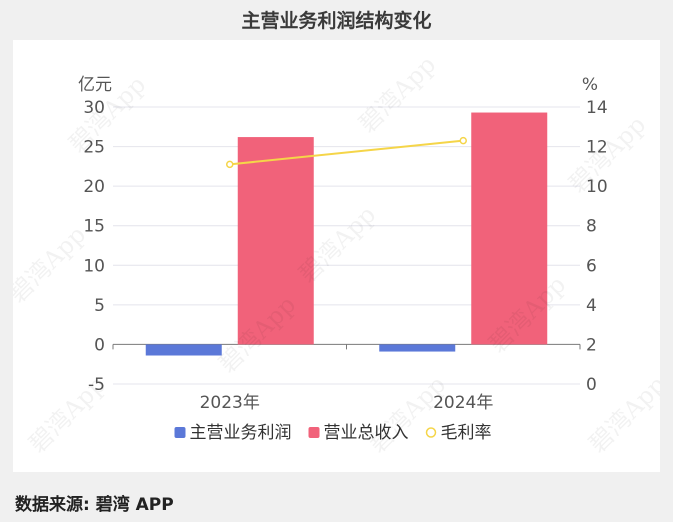 This screenshot has height=522, width=673. What do you see at coordinates (591, 266) in the screenshot?
I see `y-right-tick-label: 6` at bounding box center [591, 266].